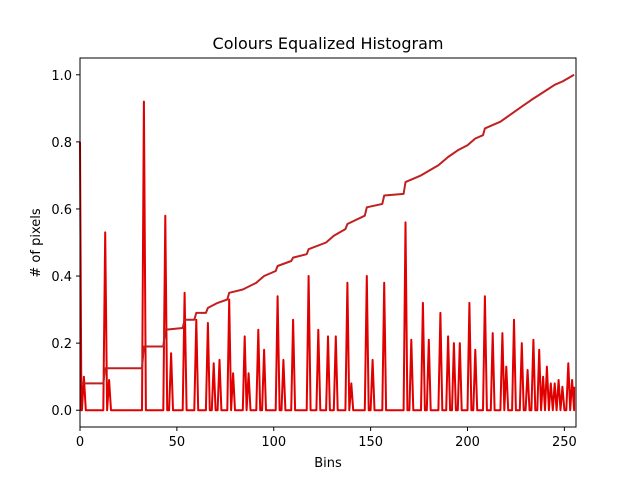  What do you see at coordinates (61, 411) in the screenshot?
I see `y-tick-label: 0.0` at bounding box center [61, 411].